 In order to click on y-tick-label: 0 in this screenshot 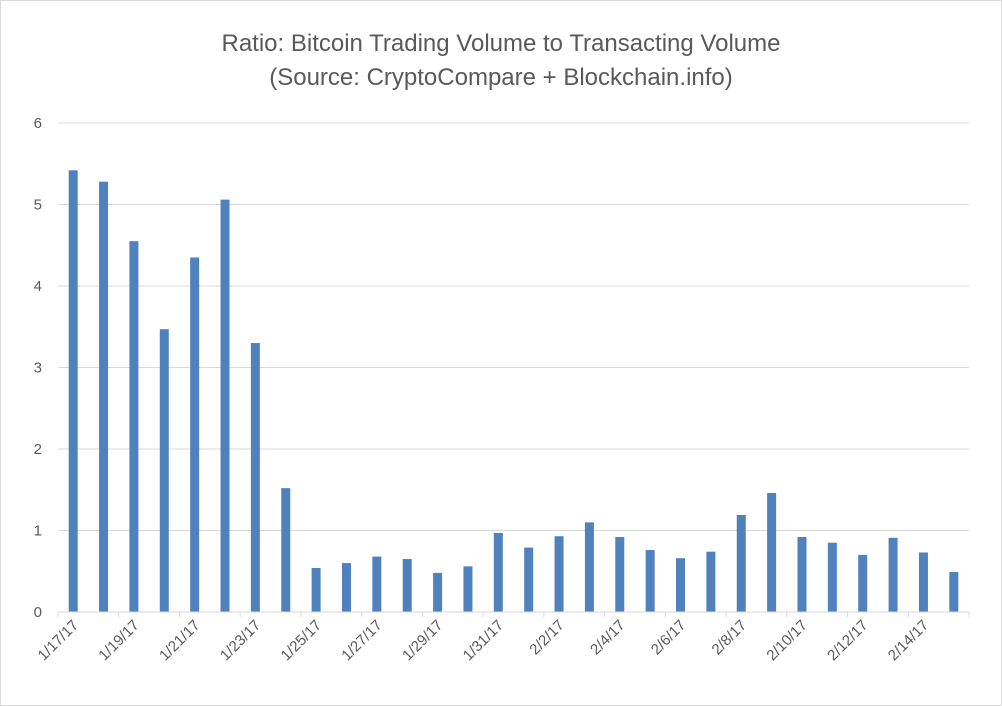, I will do `click(38, 612)`.